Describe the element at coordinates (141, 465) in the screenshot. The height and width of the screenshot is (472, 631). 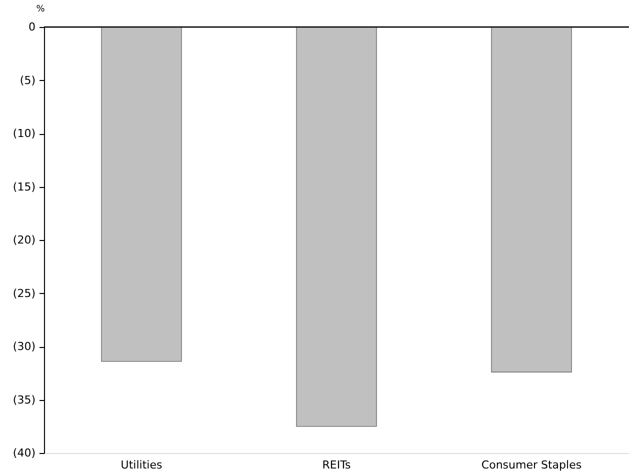
I see `x-tick-label: Utilities` at that location.